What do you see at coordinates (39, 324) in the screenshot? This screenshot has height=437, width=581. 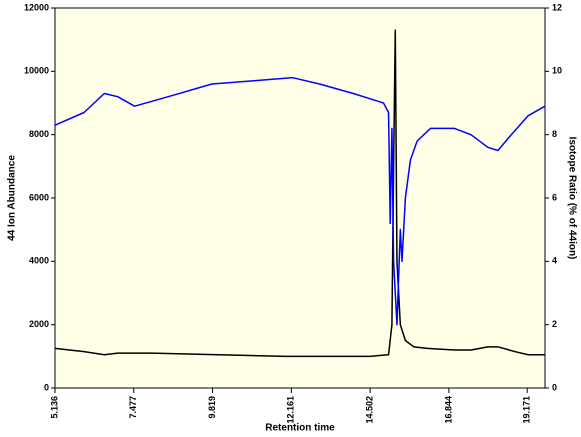 I see `y-tick-label: 2000` at bounding box center [39, 324].